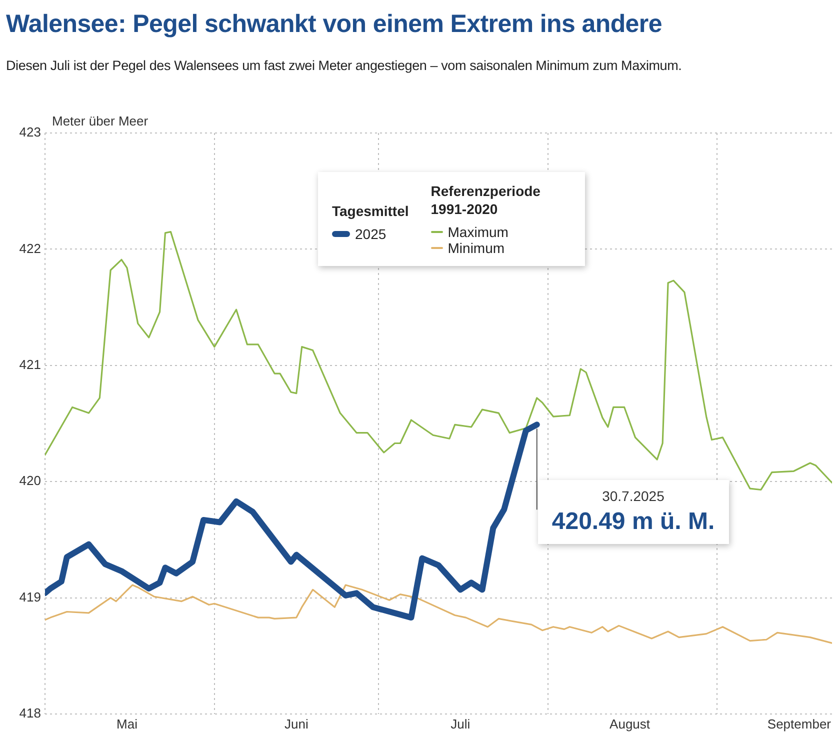 Image resolution: width=835 pixels, height=744 pixels. I want to click on y-tick-label: 423, so click(30, 132).